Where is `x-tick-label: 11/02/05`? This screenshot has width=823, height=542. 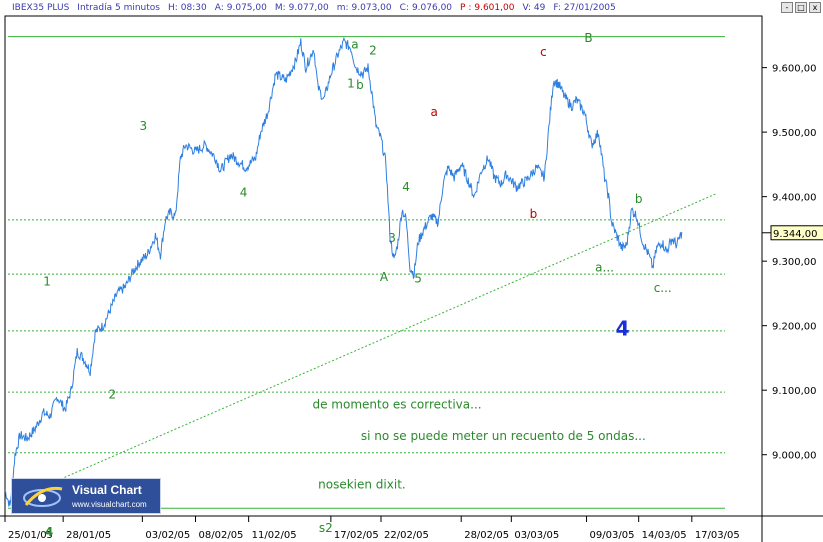 x-tick-label: 11/02/05 is located at coordinates (274, 535).